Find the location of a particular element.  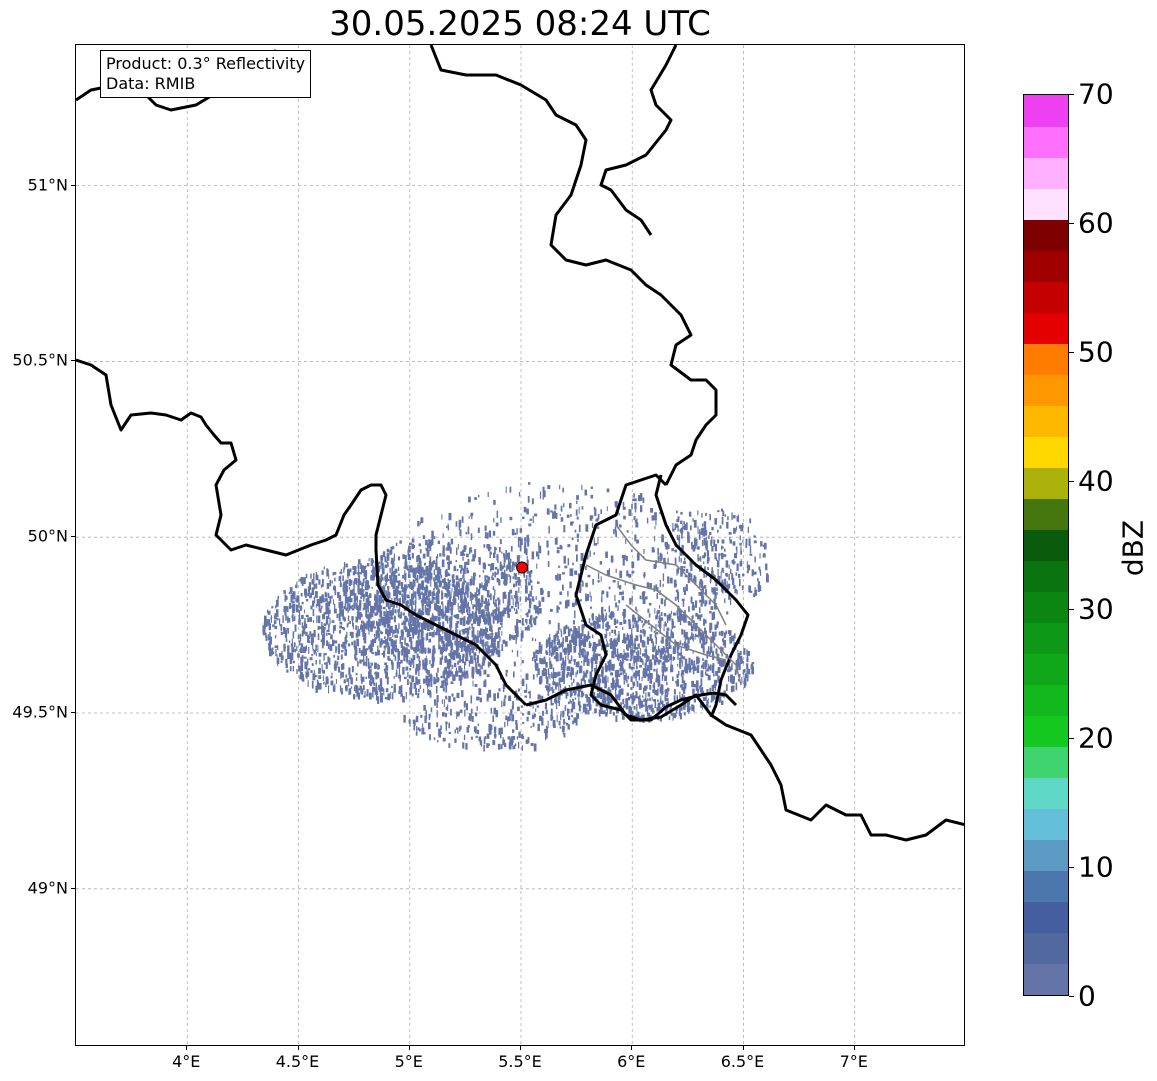

radar-site-dot is located at coordinates (522, 567).